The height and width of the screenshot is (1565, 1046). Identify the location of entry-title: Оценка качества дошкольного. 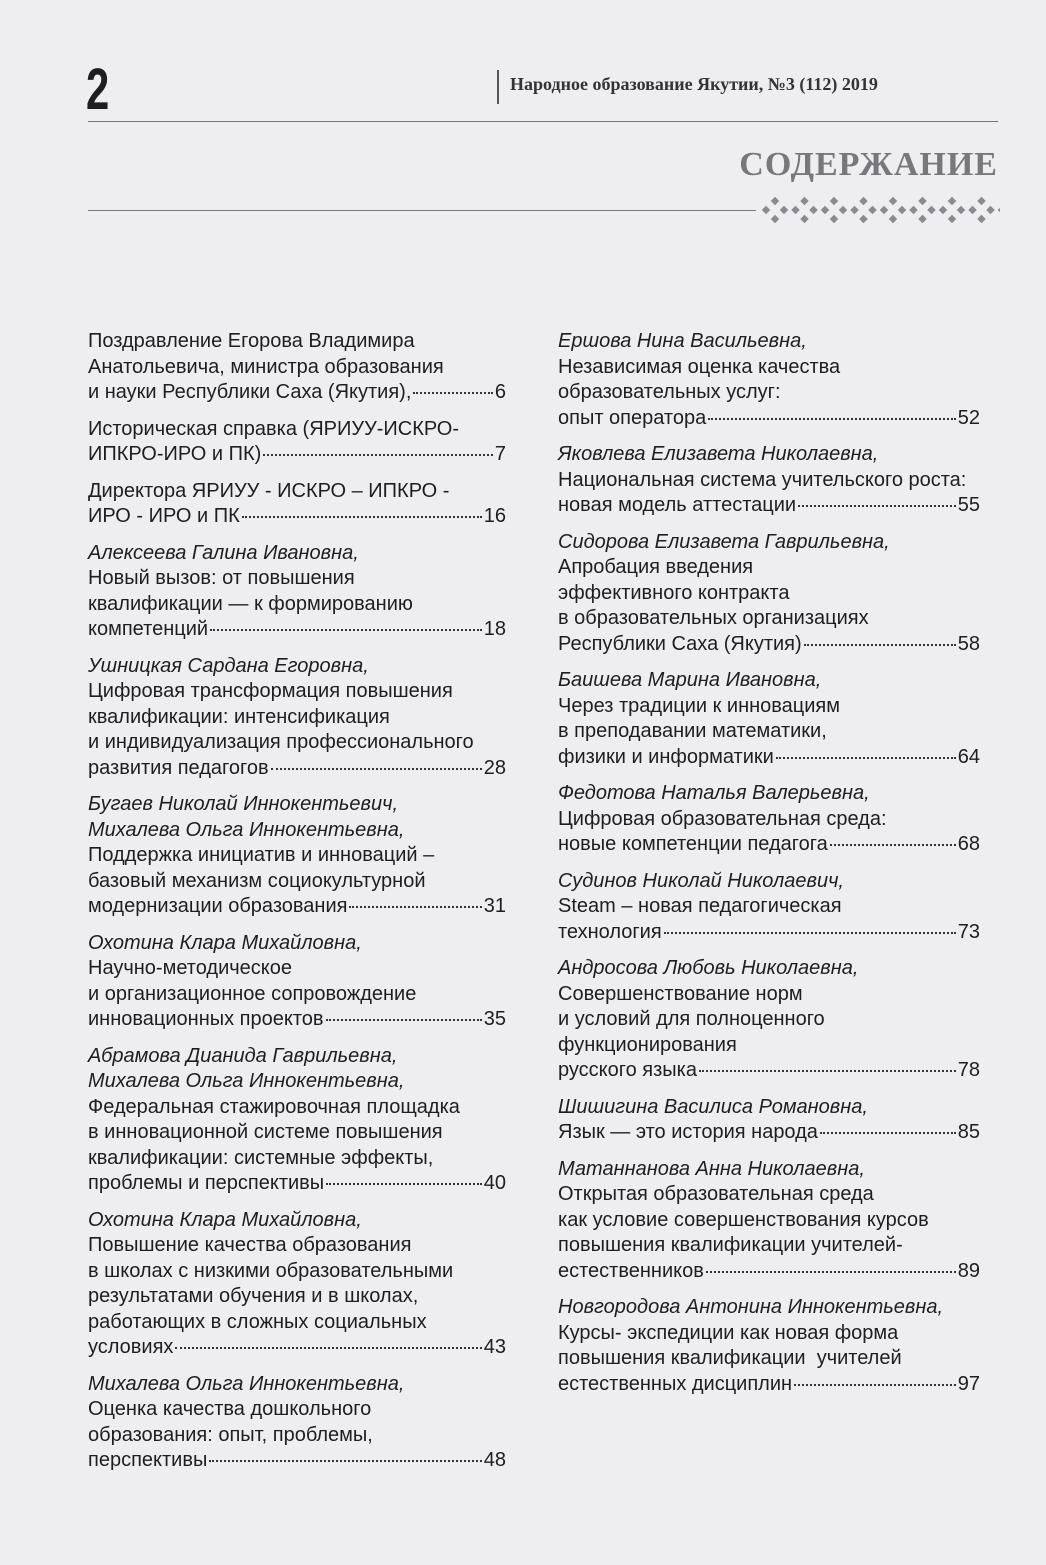
(230, 1409).